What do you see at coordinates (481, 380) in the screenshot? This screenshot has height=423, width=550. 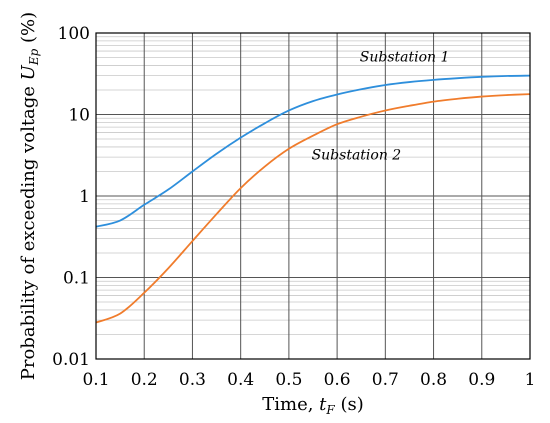 I see `x-tick-label: 0.9` at bounding box center [481, 380].